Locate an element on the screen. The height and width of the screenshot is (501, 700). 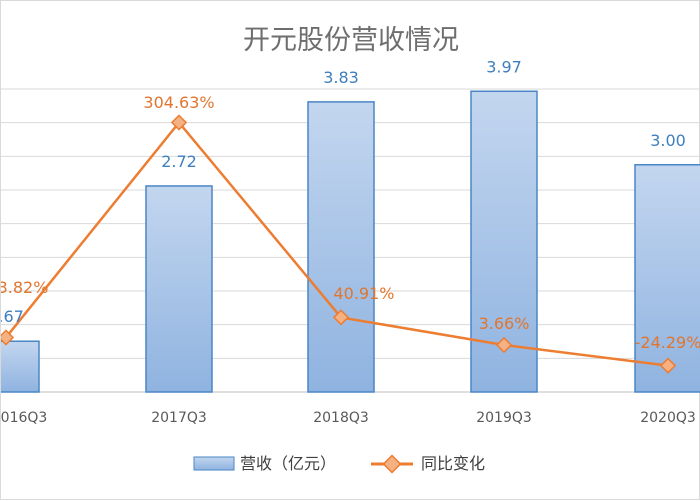
bar-data-label: 2.72 is located at coordinates (179, 161).